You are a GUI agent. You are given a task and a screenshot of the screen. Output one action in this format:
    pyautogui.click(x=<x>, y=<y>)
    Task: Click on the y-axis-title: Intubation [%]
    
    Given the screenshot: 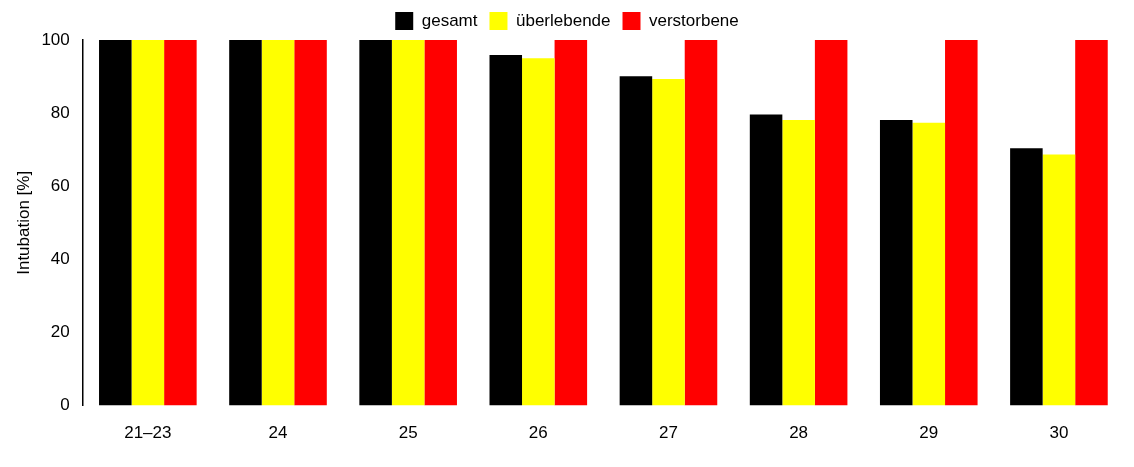 What is the action you would take?
    pyautogui.click(x=23, y=222)
    